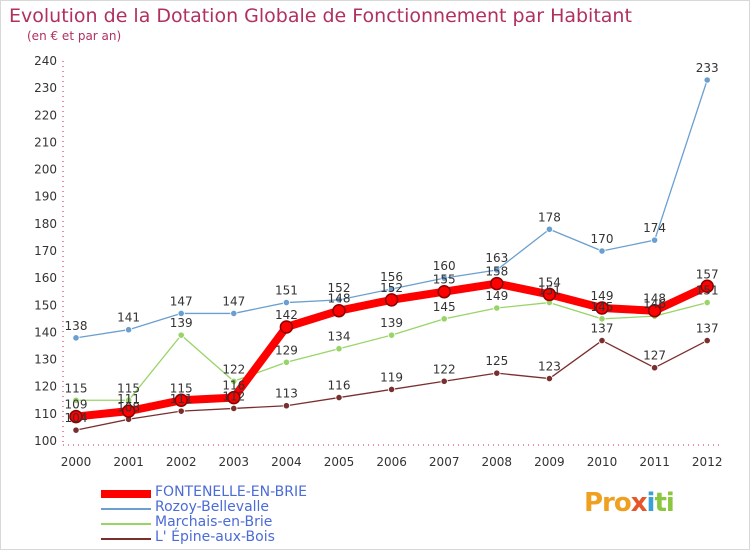  I want to click on y-tick-label: 140, so click(45, 332).